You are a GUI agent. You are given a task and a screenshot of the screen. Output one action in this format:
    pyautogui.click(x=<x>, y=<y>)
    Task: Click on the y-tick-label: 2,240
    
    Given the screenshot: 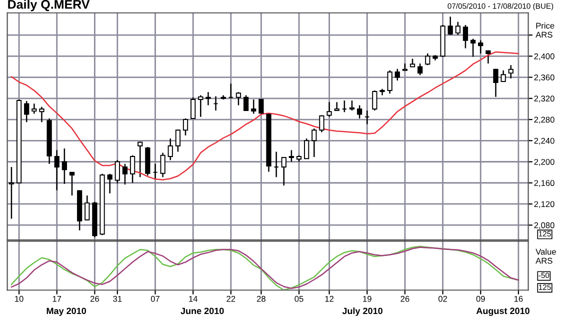 What is the action you would take?
    pyautogui.click(x=544, y=141)
    